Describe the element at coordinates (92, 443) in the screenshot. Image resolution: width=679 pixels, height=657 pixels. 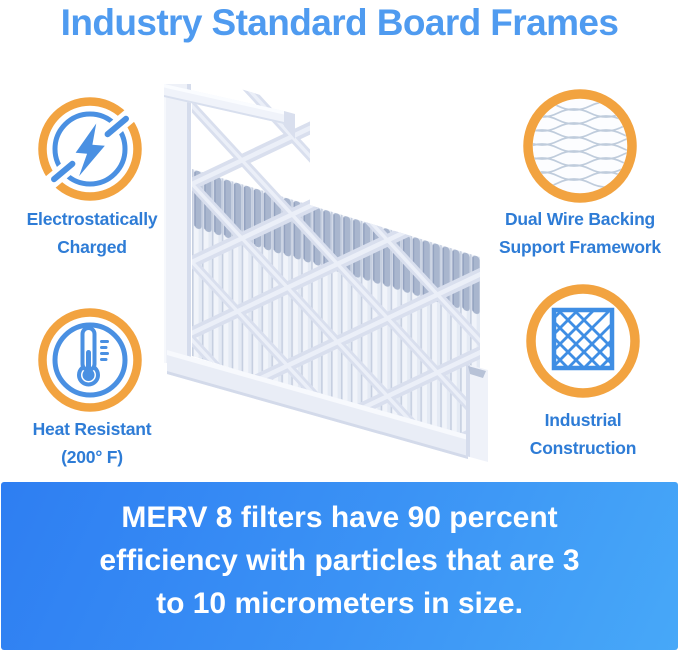
I see `feature-label-heat-resistant: Heat Resistant (200° F)` at that location.